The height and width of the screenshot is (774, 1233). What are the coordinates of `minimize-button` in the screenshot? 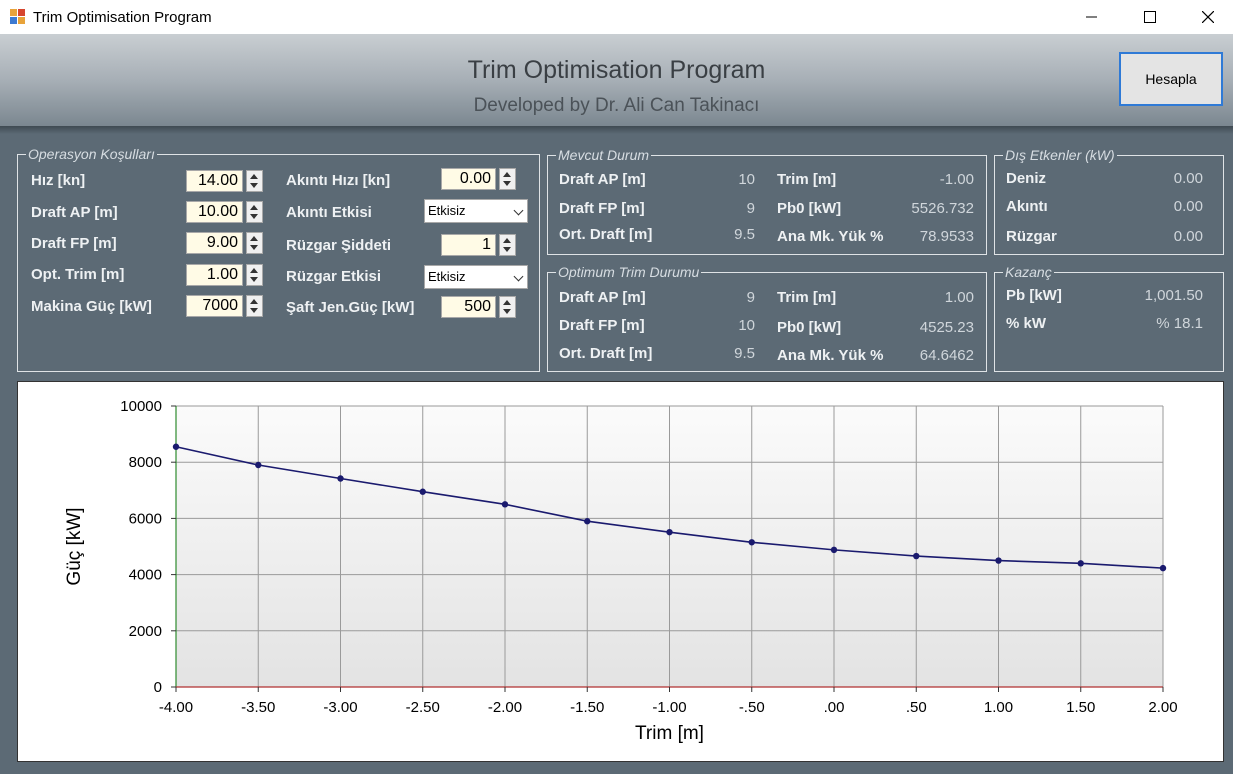 It's located at (1092, 17).